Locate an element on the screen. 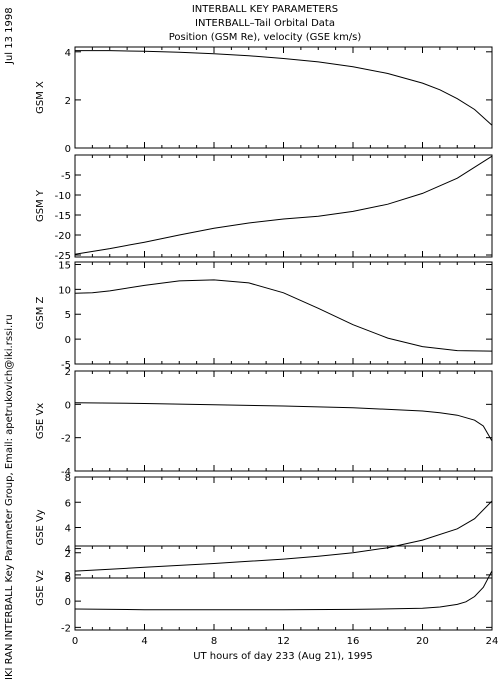  y-tick-label: 10 is located at coordinates (64, 290).